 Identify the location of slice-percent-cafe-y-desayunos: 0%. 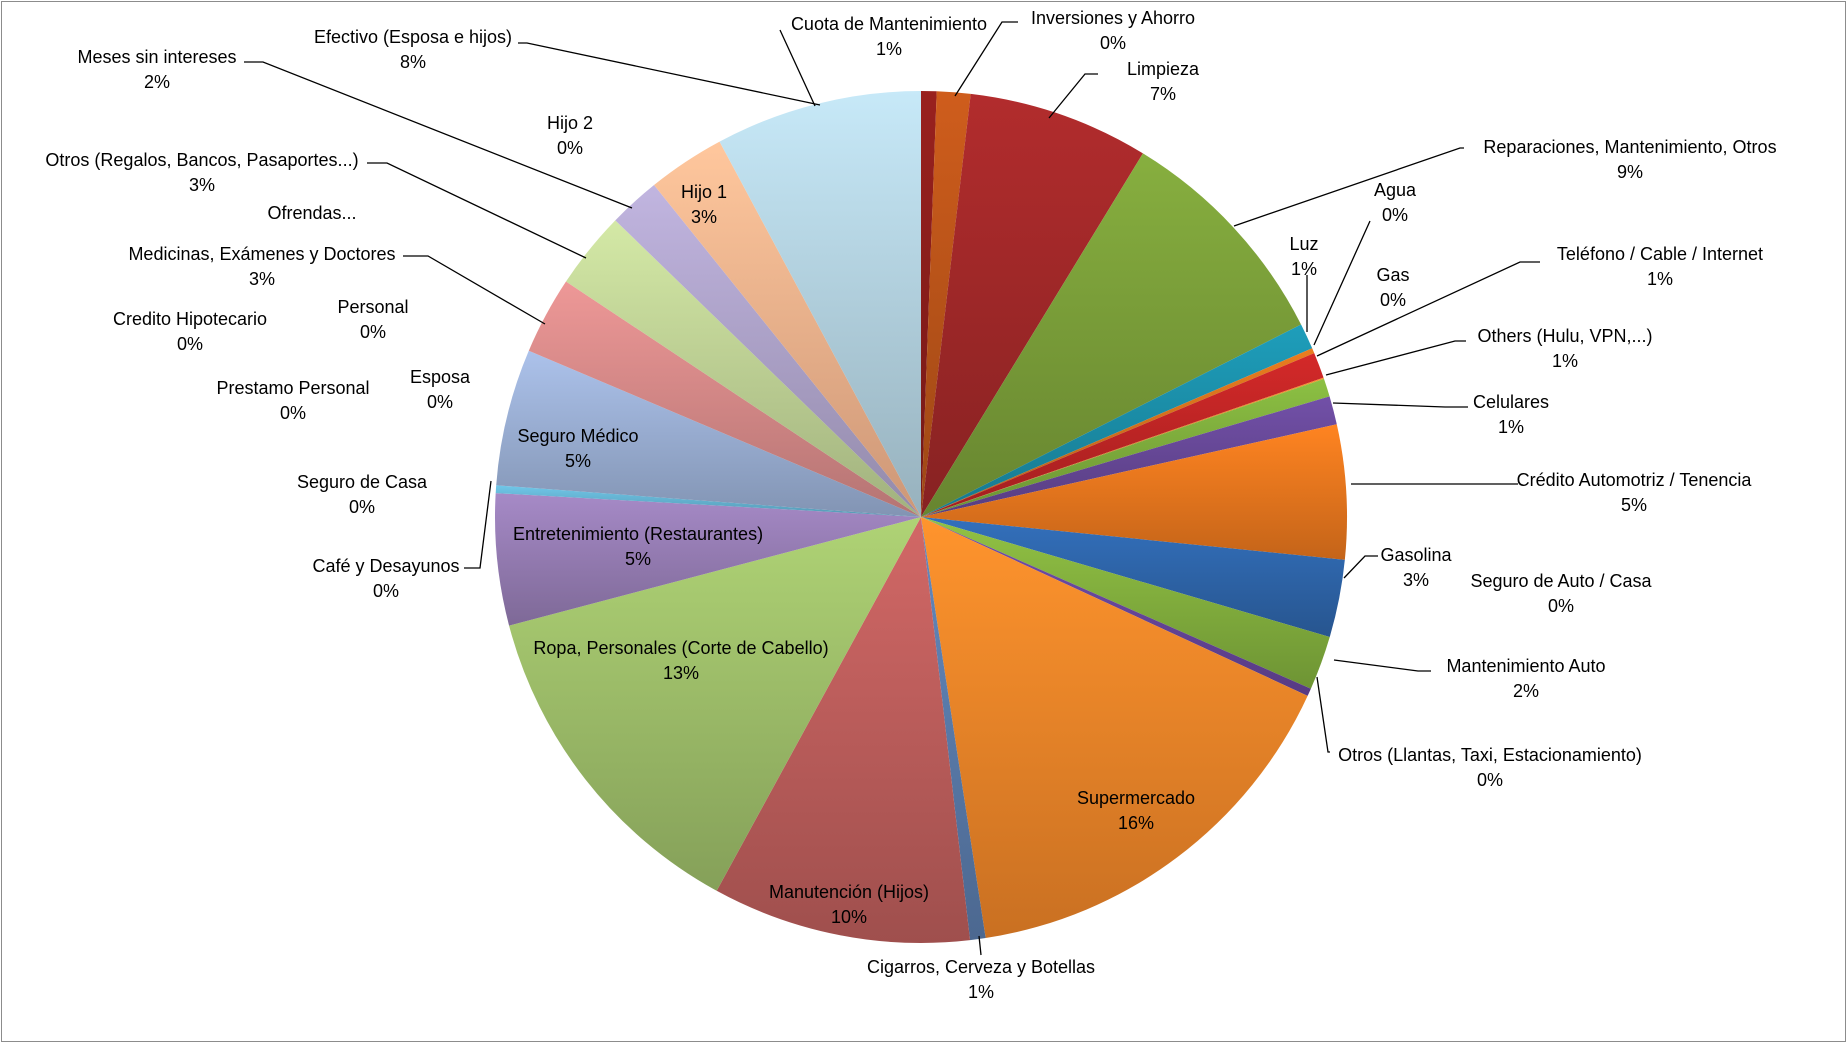
(386, 591).